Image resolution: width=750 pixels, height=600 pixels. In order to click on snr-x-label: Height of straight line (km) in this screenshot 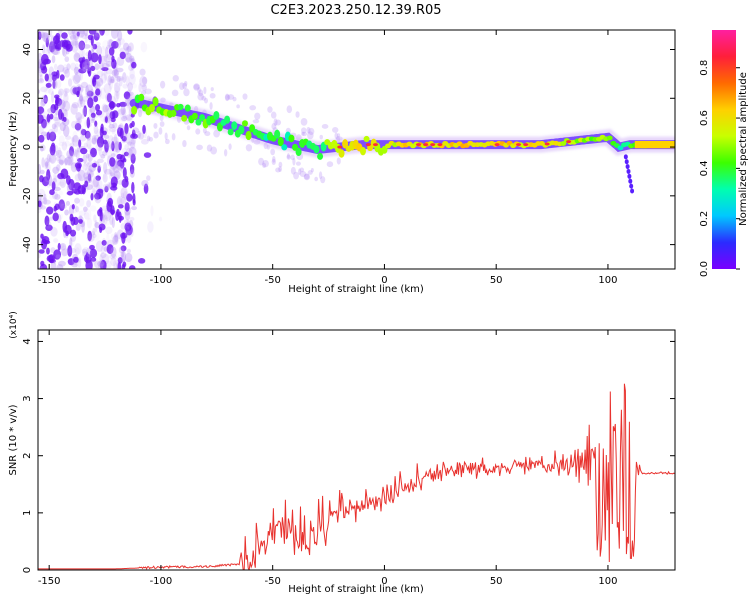, I will do `click(356, 589)`.